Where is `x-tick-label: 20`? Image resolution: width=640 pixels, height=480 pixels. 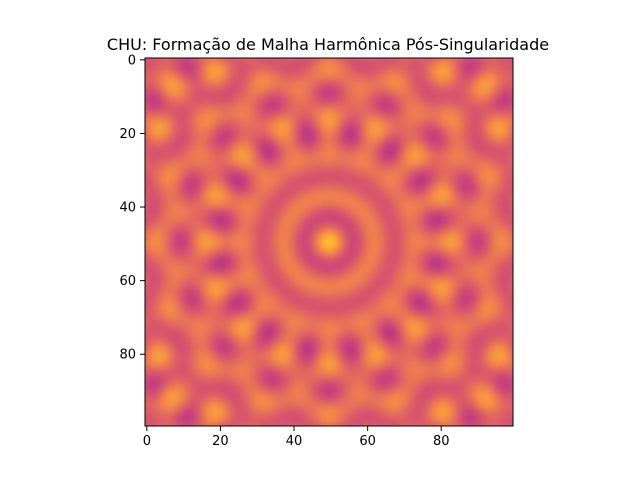 x-tick-label: 20 is located at coordinates (220, 441).